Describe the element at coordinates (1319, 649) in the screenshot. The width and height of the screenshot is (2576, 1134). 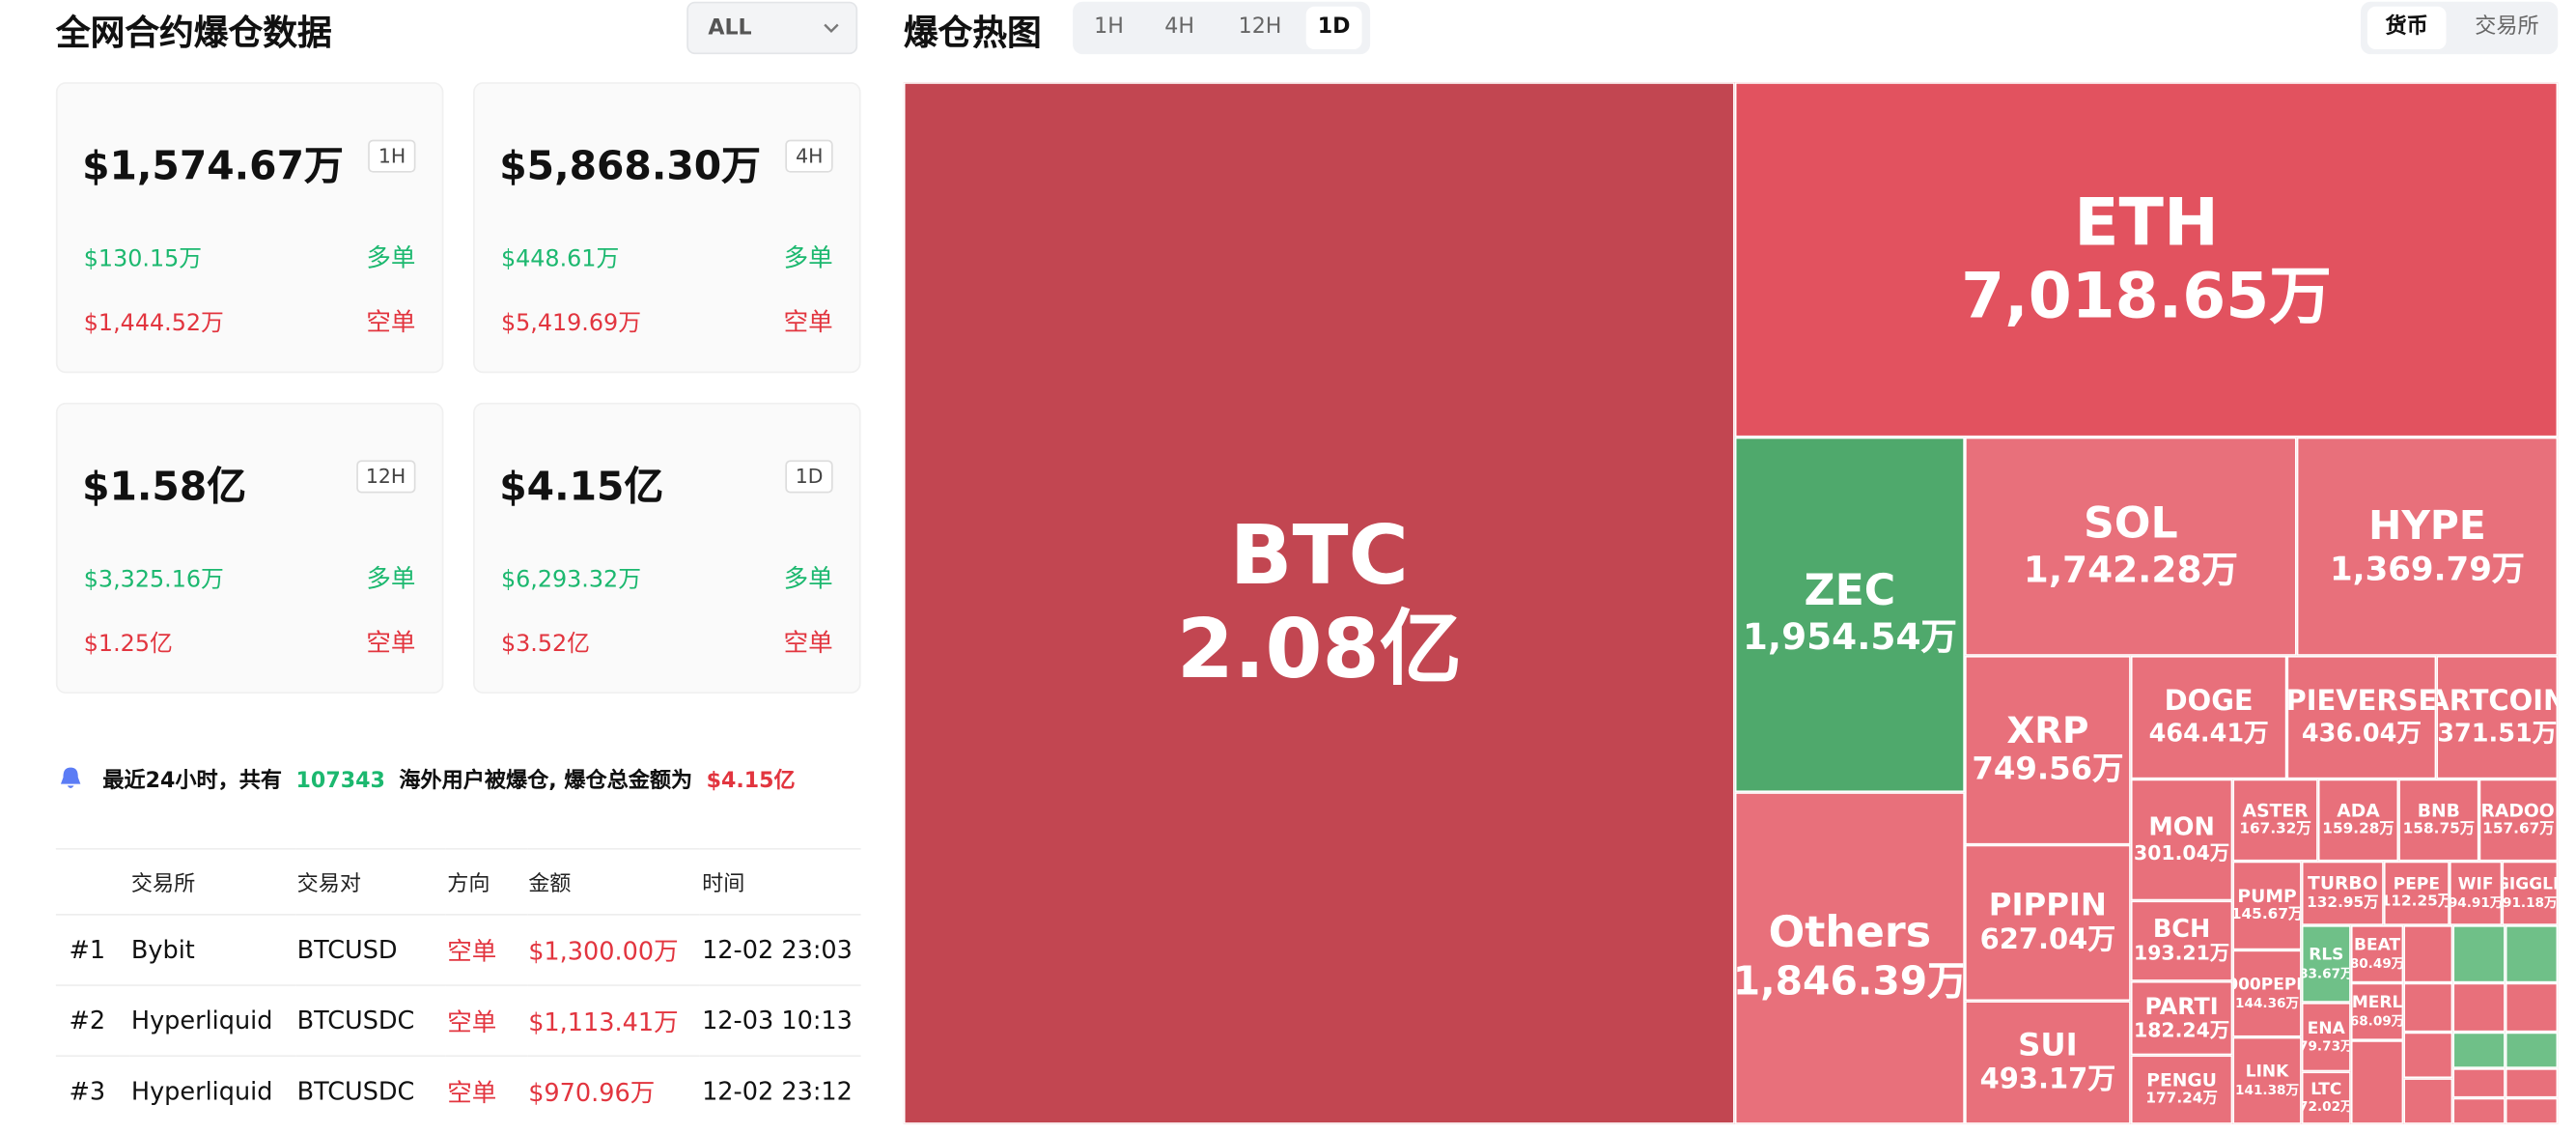
I see `tile-value: 2.08亿` at that location.